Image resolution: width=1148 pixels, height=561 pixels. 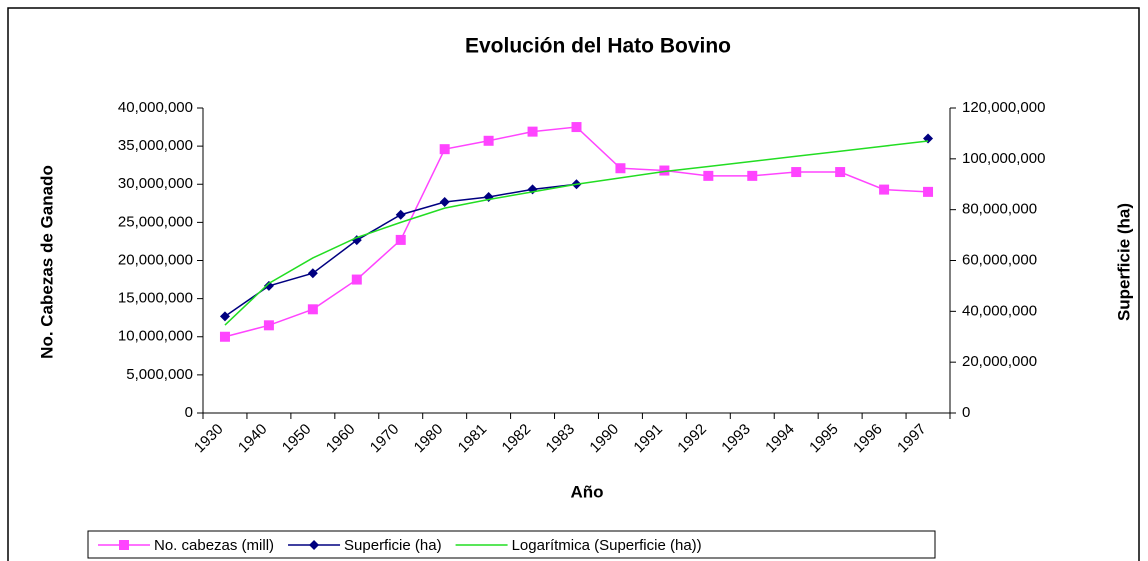 I want to click on y-tick-label: 25,000,000, so click(x=155, y=221).